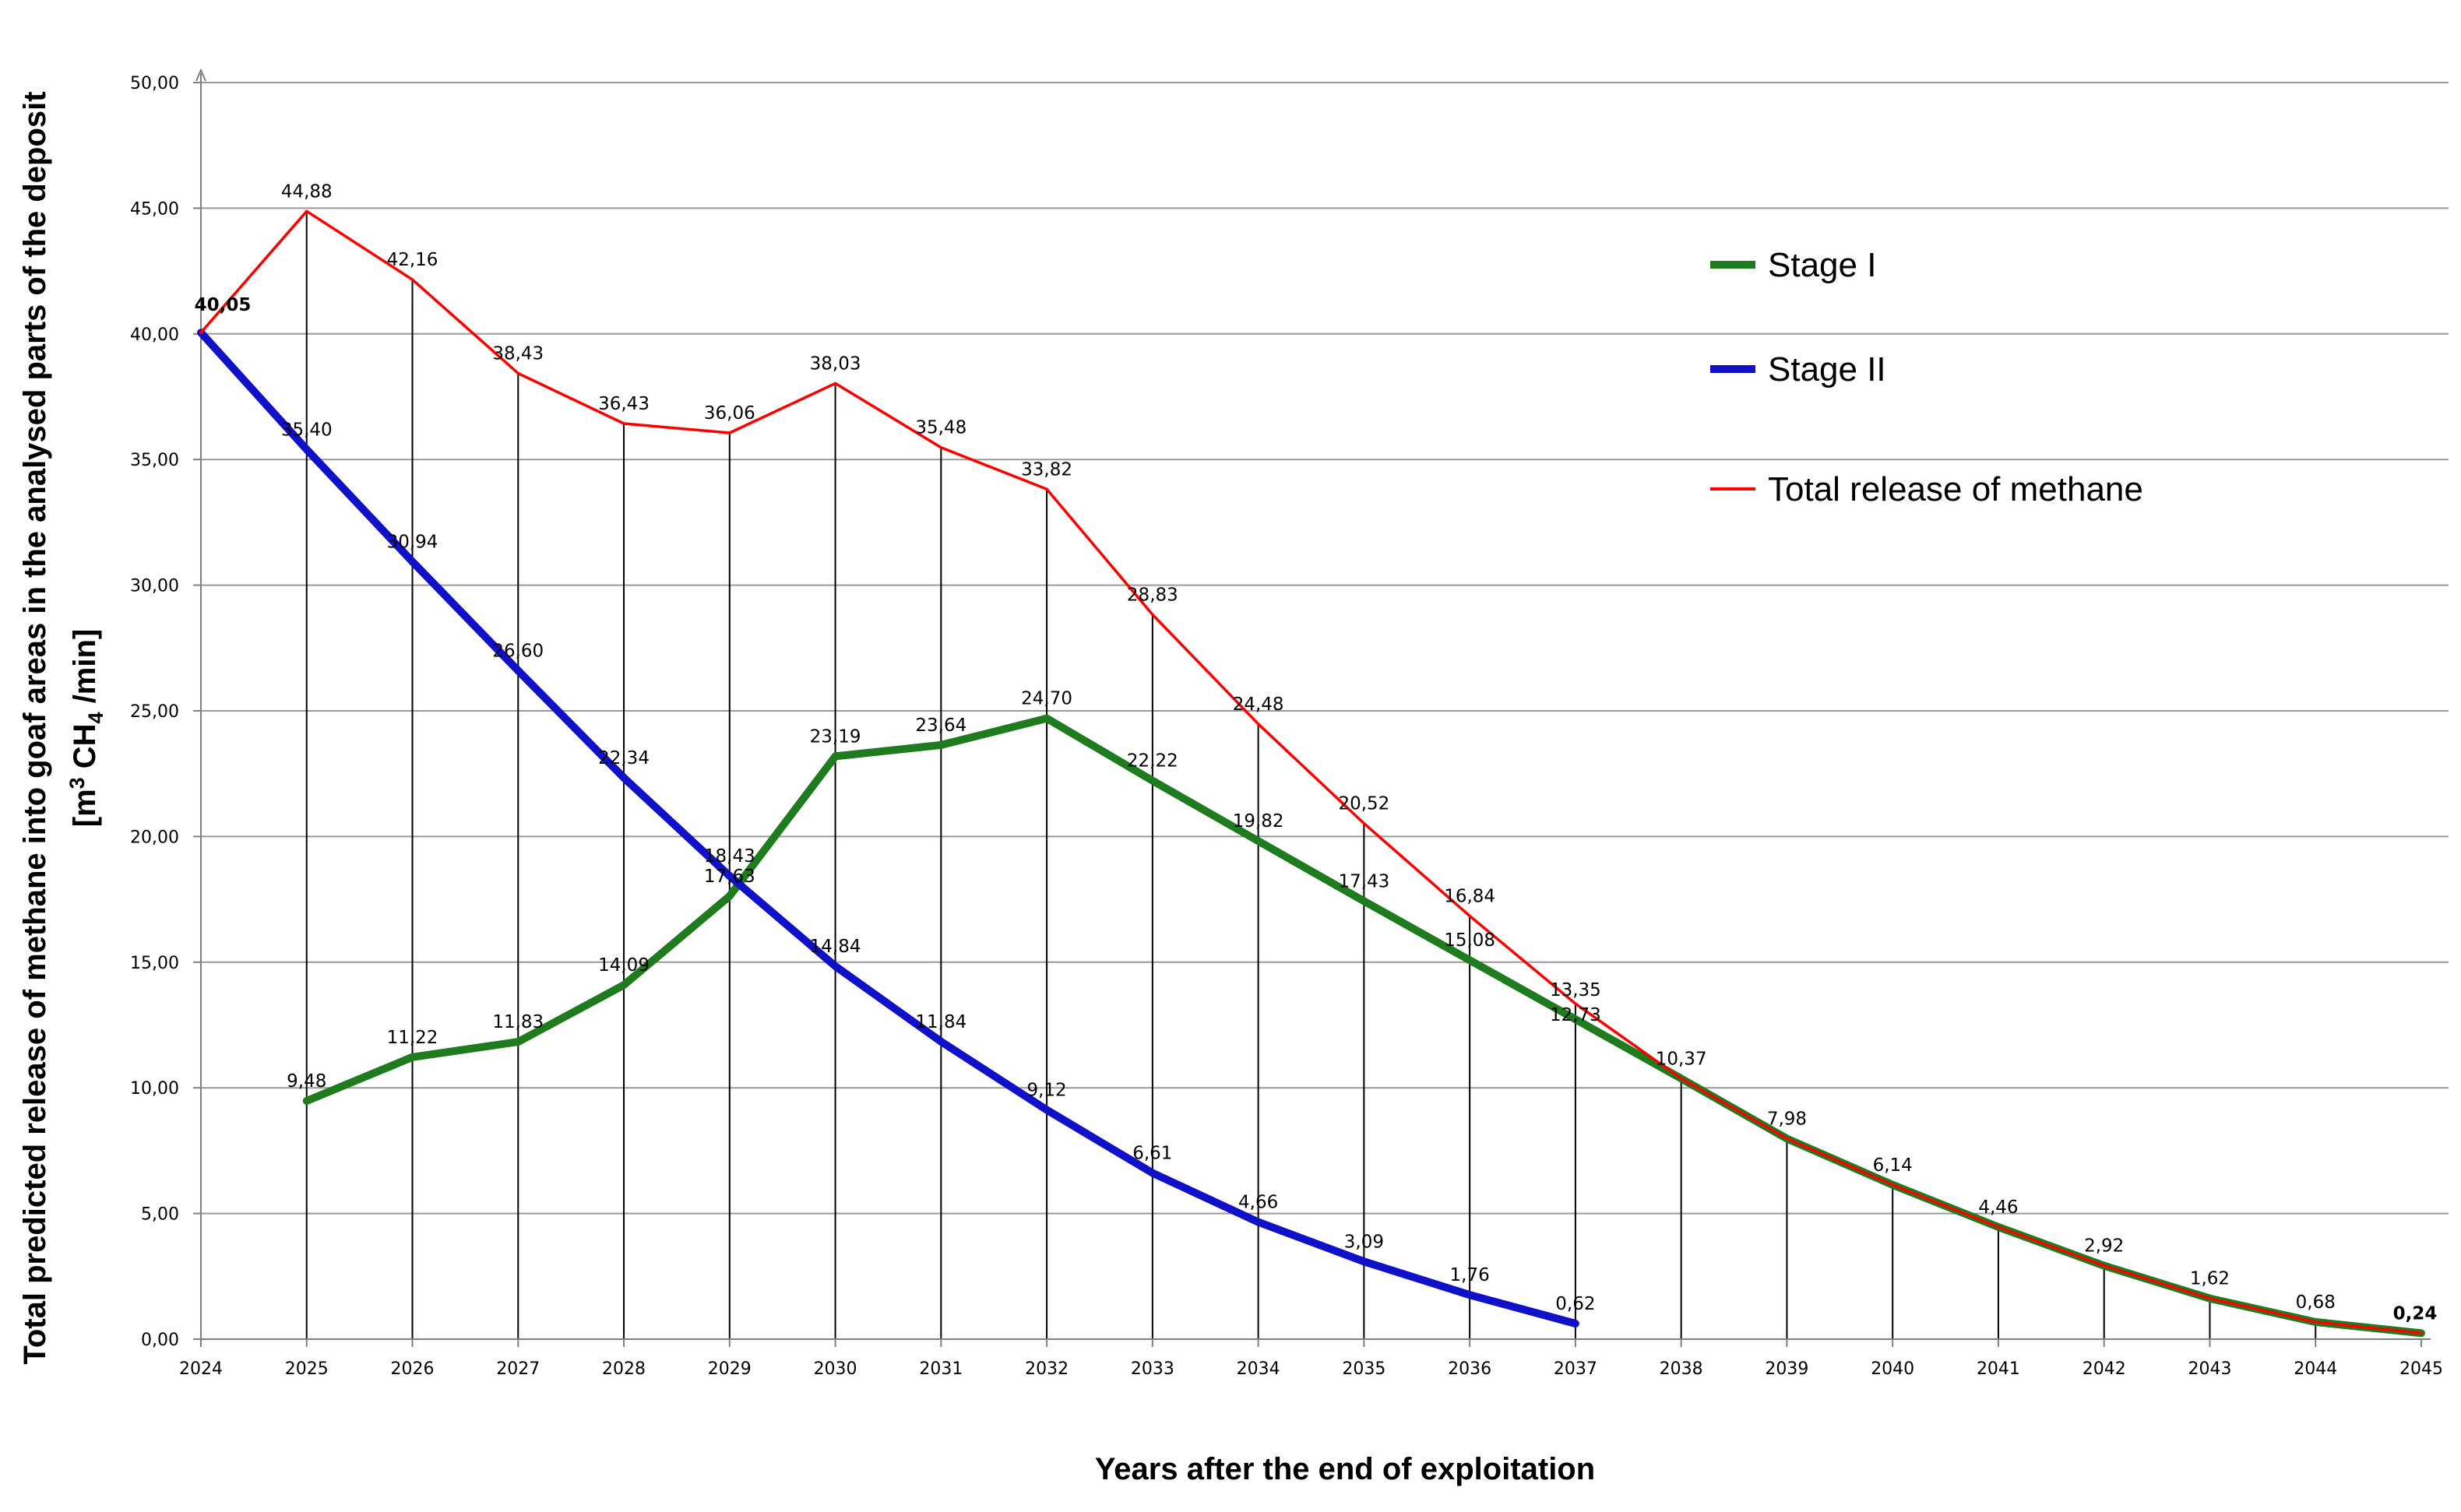 The image size is (2461, 1512). What do you see at coordinates (1470, 1275) in the screenshot?
I see `data-label-stage-ii: 1,76` at bounding box center [1470, 1275].